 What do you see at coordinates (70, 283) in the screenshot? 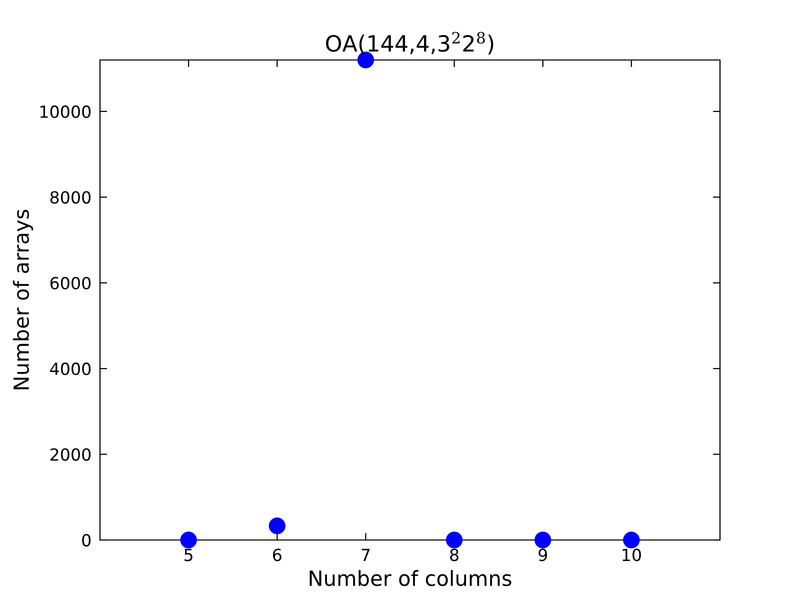
I see `y-tick-label: 6000` at bounding box center [70, 283].